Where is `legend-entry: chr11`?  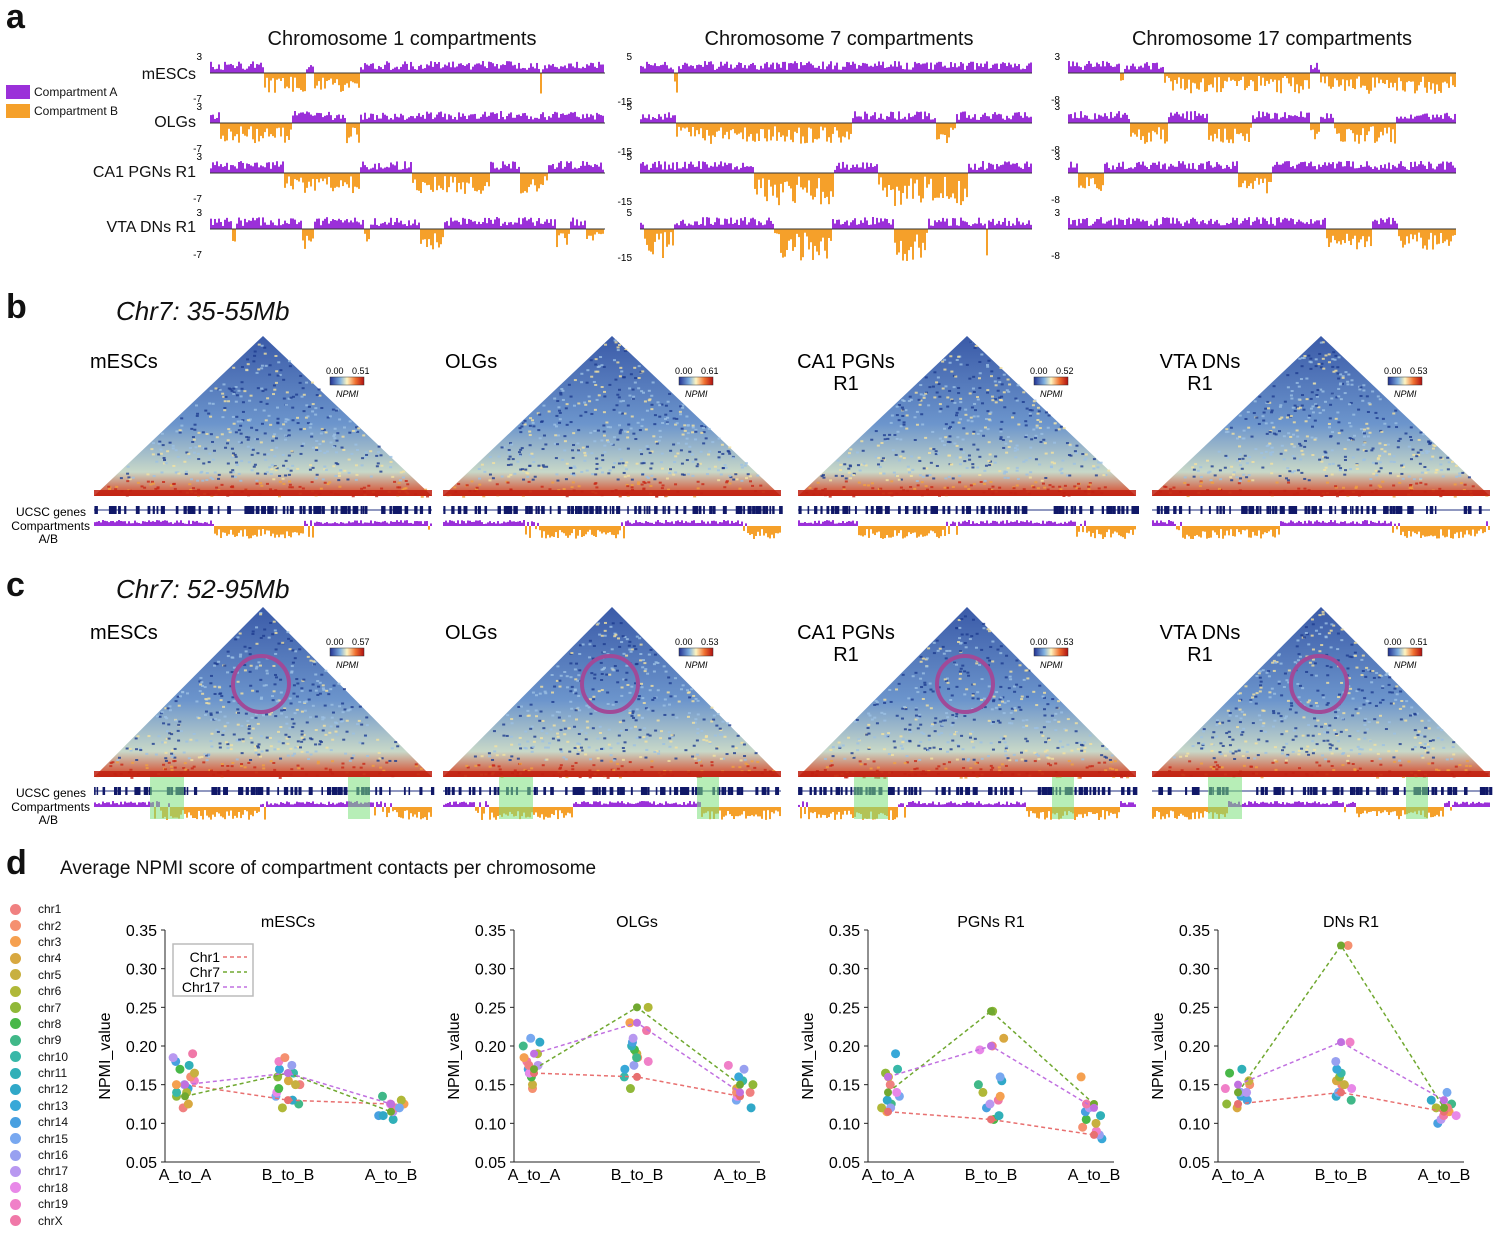 legend-entry: chr11 is located at coordinates (39, 1073).